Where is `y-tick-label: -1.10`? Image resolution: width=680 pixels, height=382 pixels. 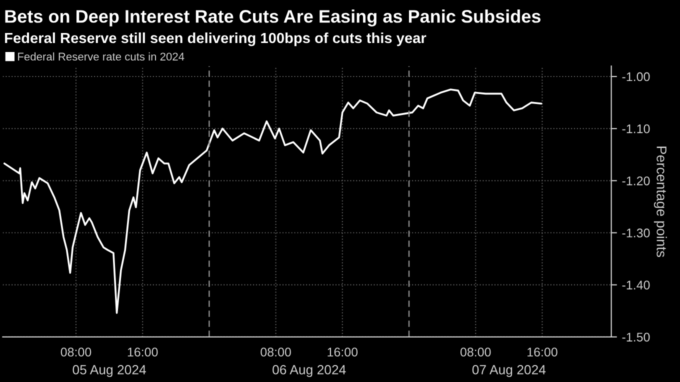
y-tick-label: -1.10 is located at coordinates (636, 129).